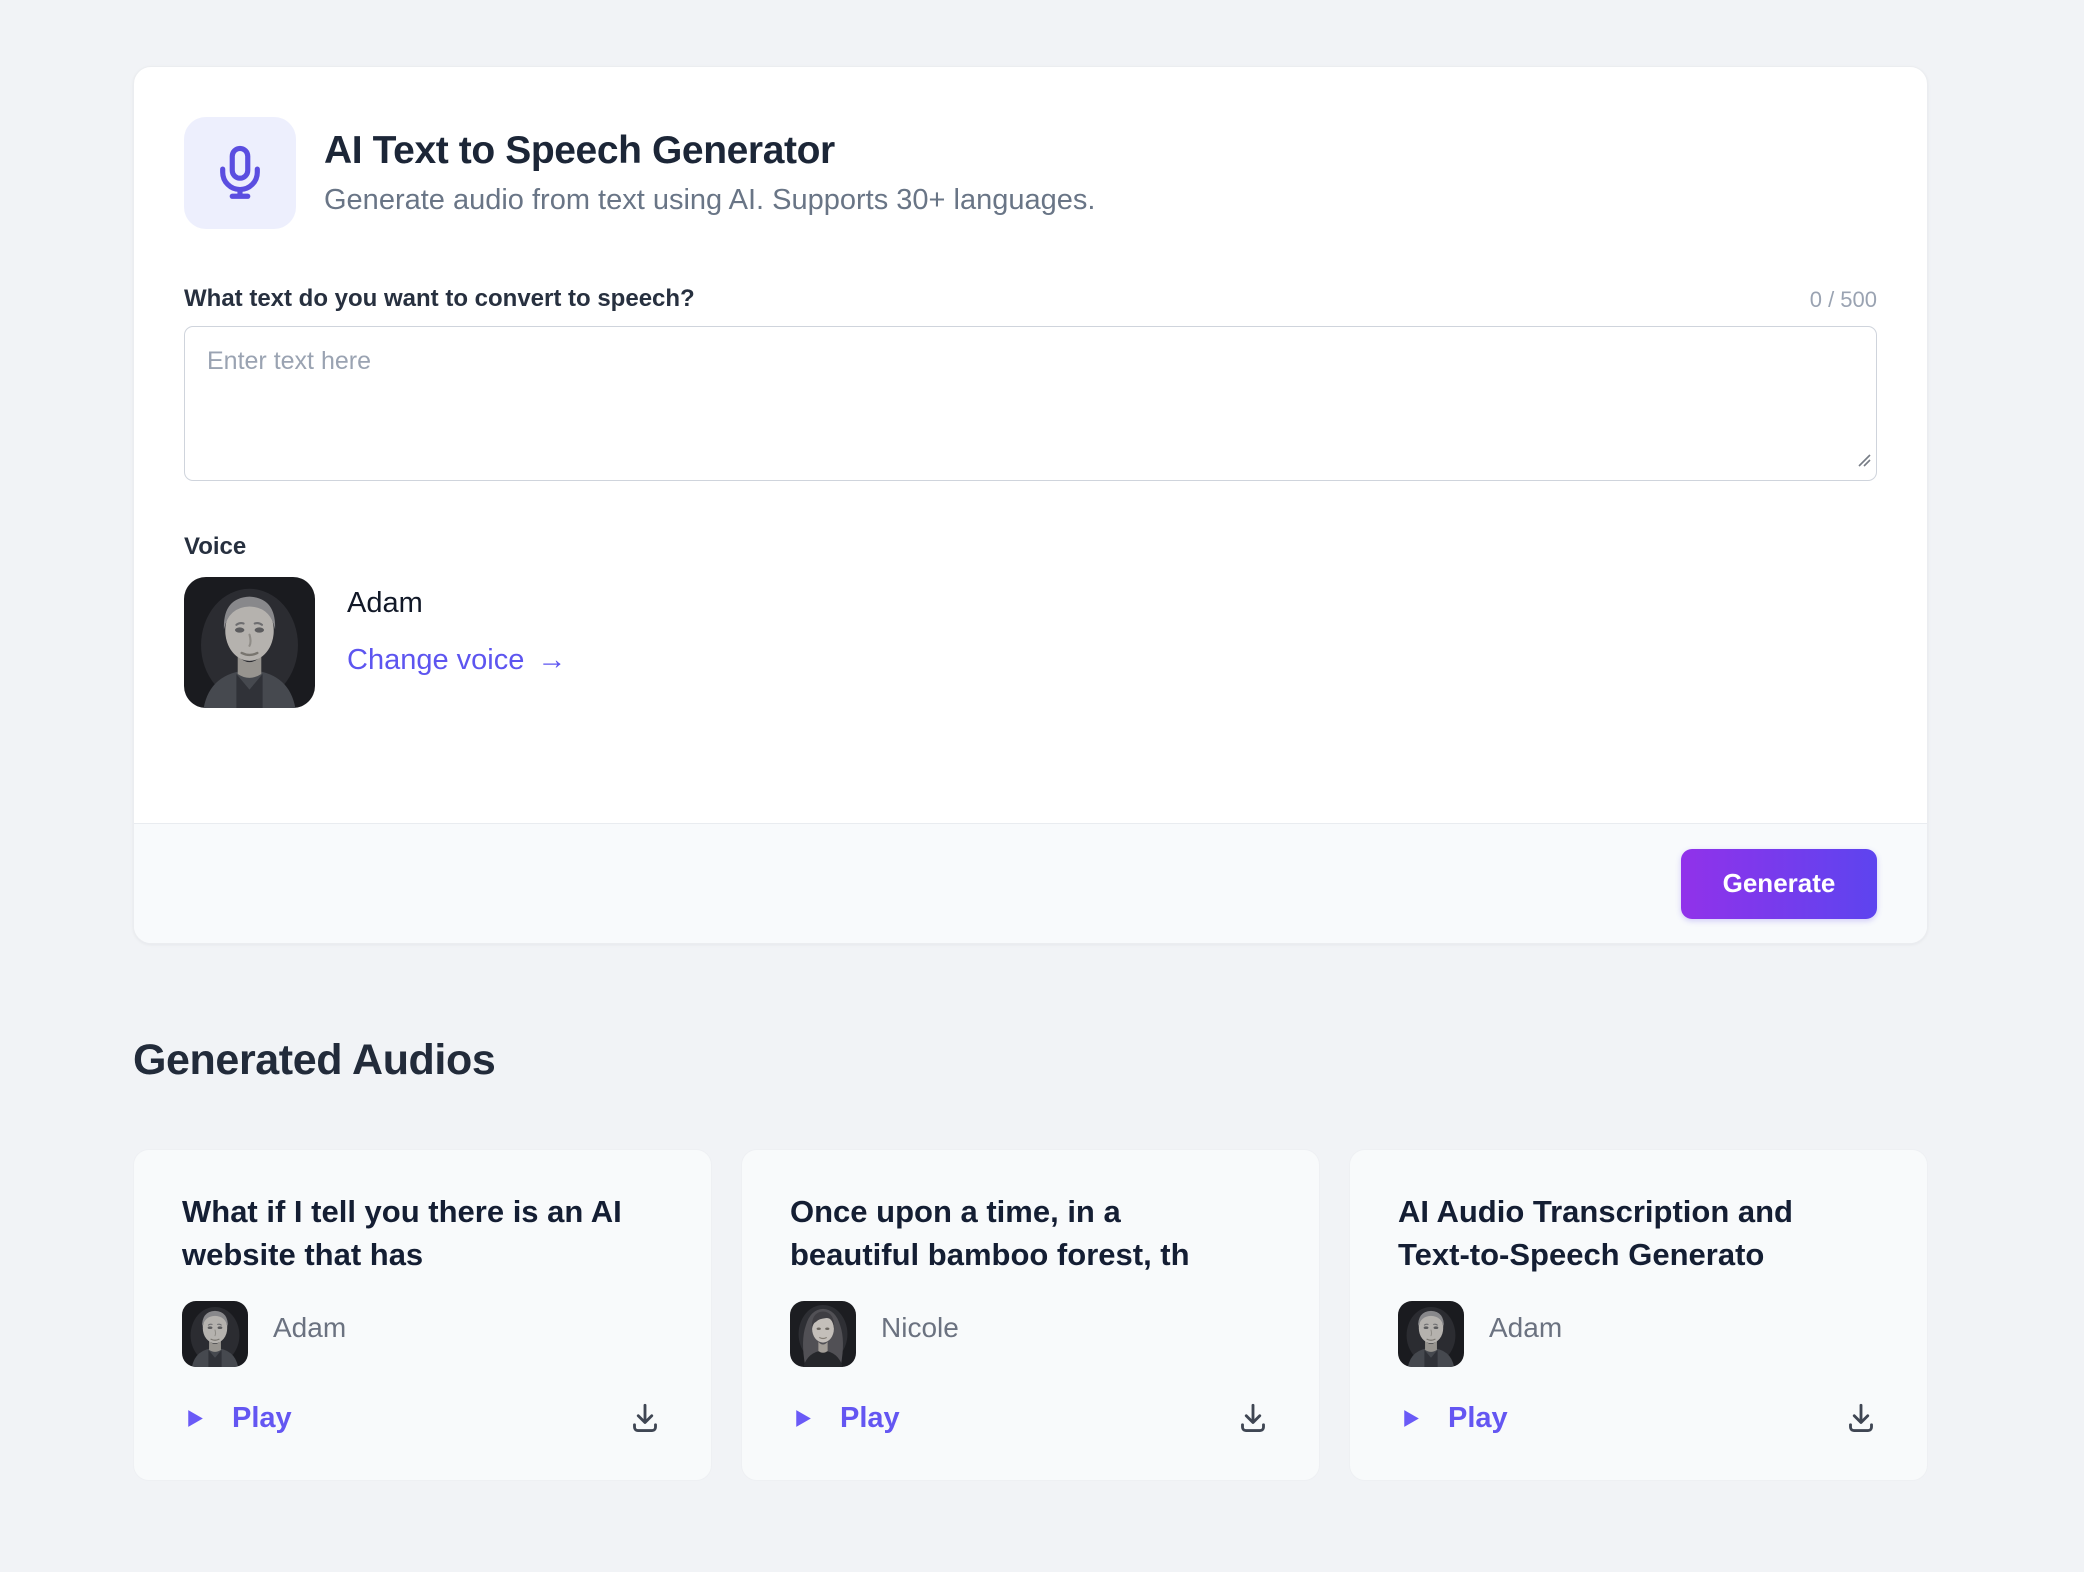 The image size is (2084, 1572). Describe the element at coordinates (1843, 299) in the screenshot. I see `char-counter: 0 / 500` at that location.